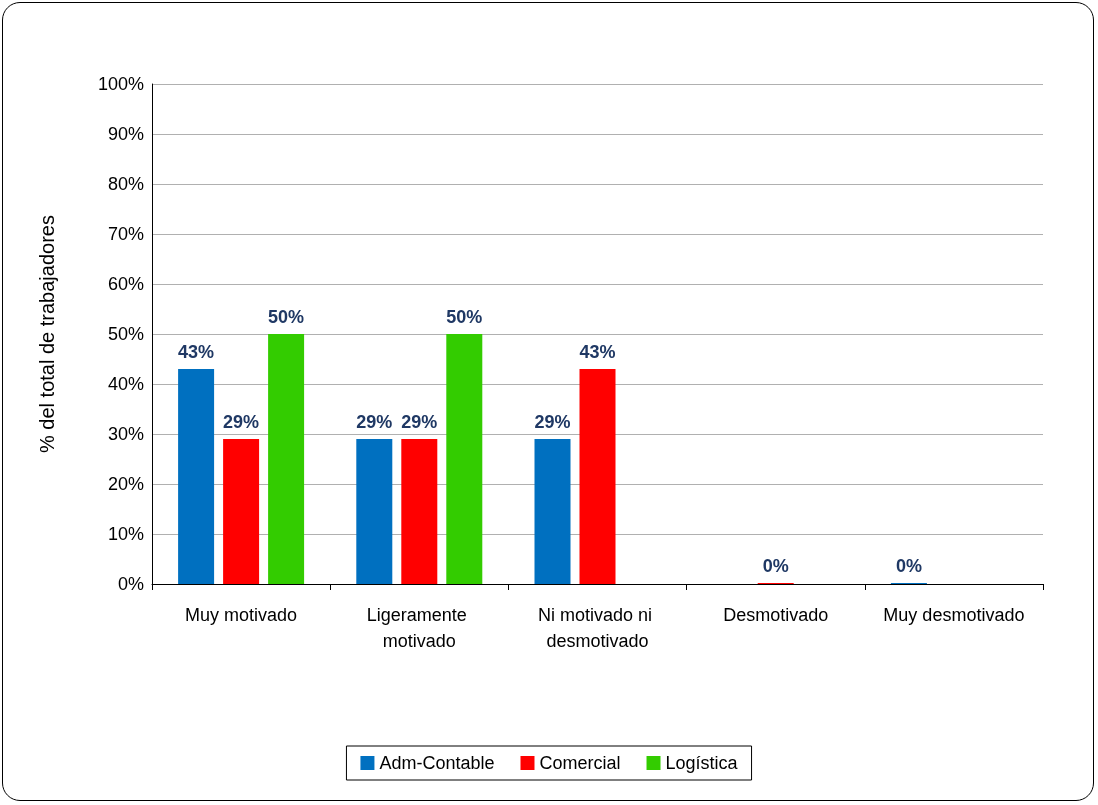 The image size is (1098, 805). What do you see at coordinates (437, 763) in the screenshot?
I see `legend-label: Adm-Contable` at bounding box center [437, 763].